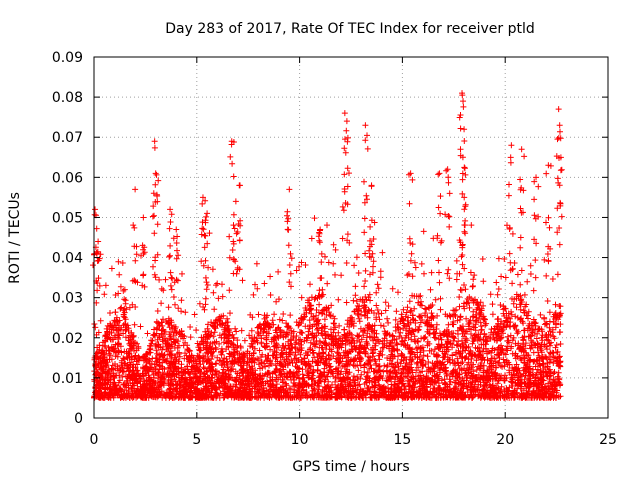 The height and width of the screenshot is (480, 640). Describe the element at coordinates (15, 238) in the screenshot. I see `y-axis-label: ROTI / TECUs` at that location.